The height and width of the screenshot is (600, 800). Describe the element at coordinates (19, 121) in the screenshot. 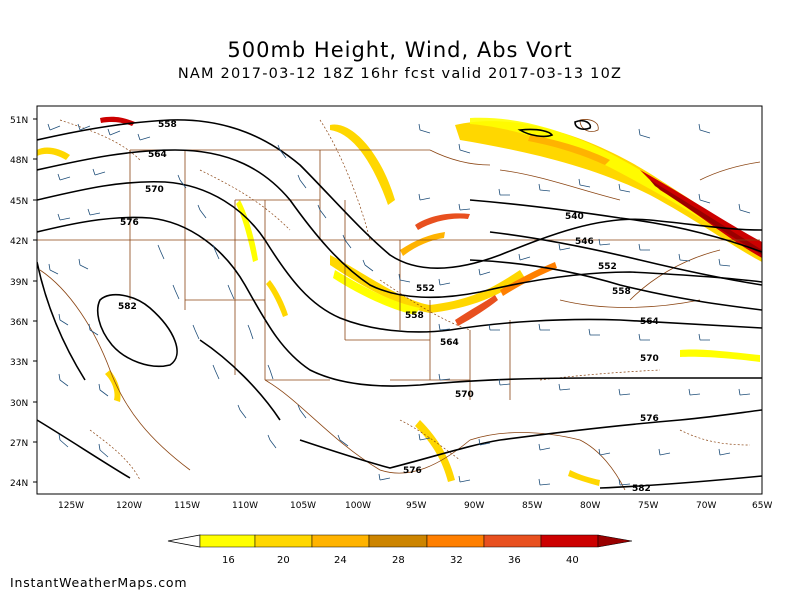

I see `lat-label: 51N` at that location.